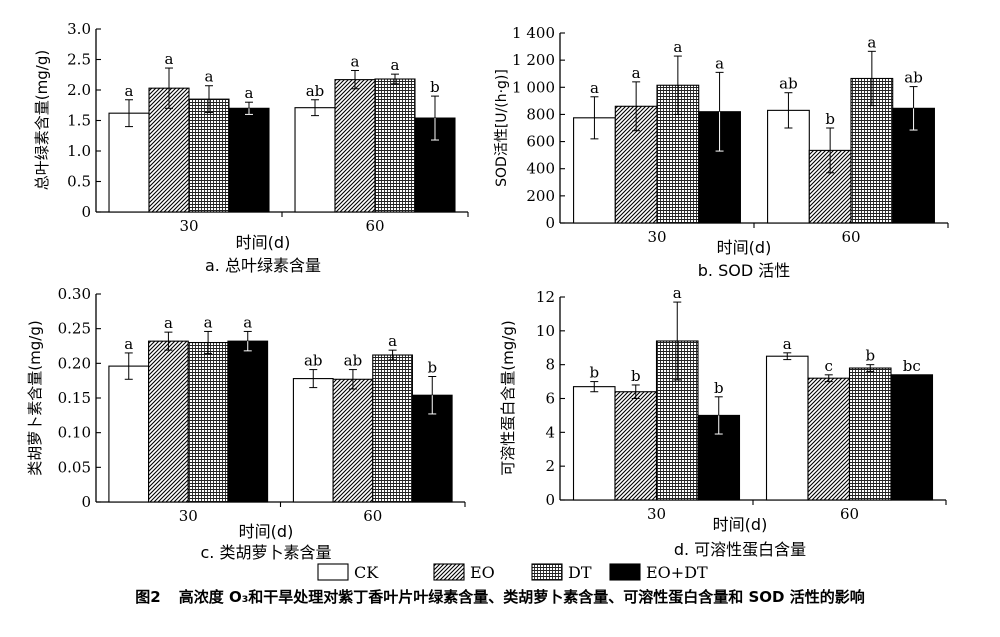  What do you see at coordinates (366, 572) in the screenshot?
I see `legend-label-ck: CK` at bounding box center [366, 572].